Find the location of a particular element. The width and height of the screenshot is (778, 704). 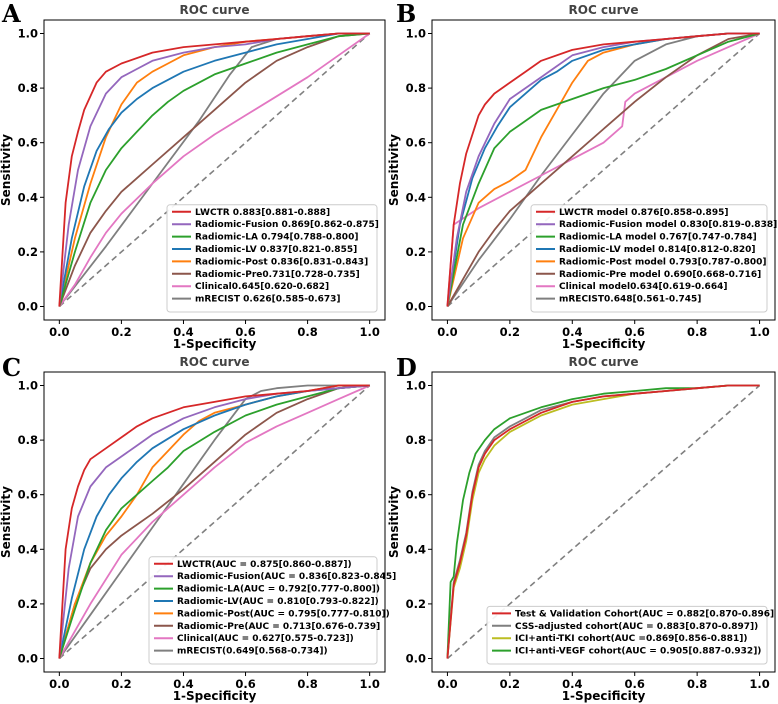

legend-entry: Radiomic-LV model 0.814[0.812-0.820] is located at coordinates (657, 250).